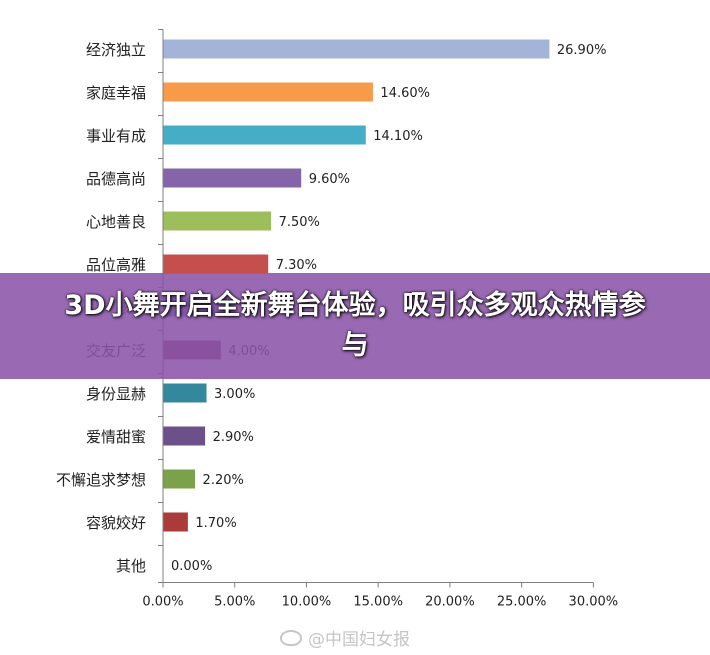  What do you see at coordinates (116, 50) in the screenshot?
I see `category-label: 经济独立` at bounding box center [116, 50].